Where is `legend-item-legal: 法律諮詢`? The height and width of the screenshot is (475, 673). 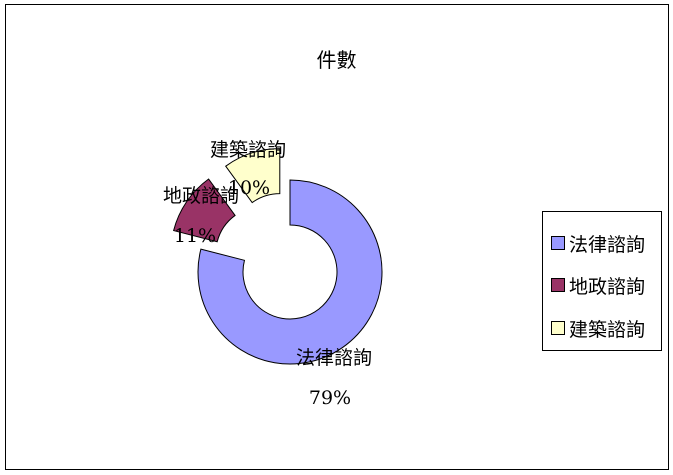
legend-item-legal: 法律諮詢 is located at coordinates (598, 243).